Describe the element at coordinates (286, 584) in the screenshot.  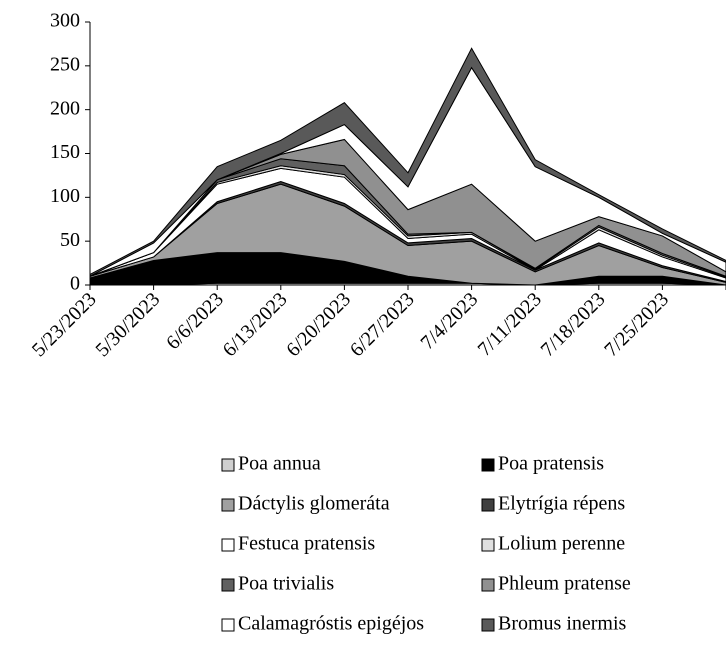
I see `legend-label: Poa trivialis` at that location.